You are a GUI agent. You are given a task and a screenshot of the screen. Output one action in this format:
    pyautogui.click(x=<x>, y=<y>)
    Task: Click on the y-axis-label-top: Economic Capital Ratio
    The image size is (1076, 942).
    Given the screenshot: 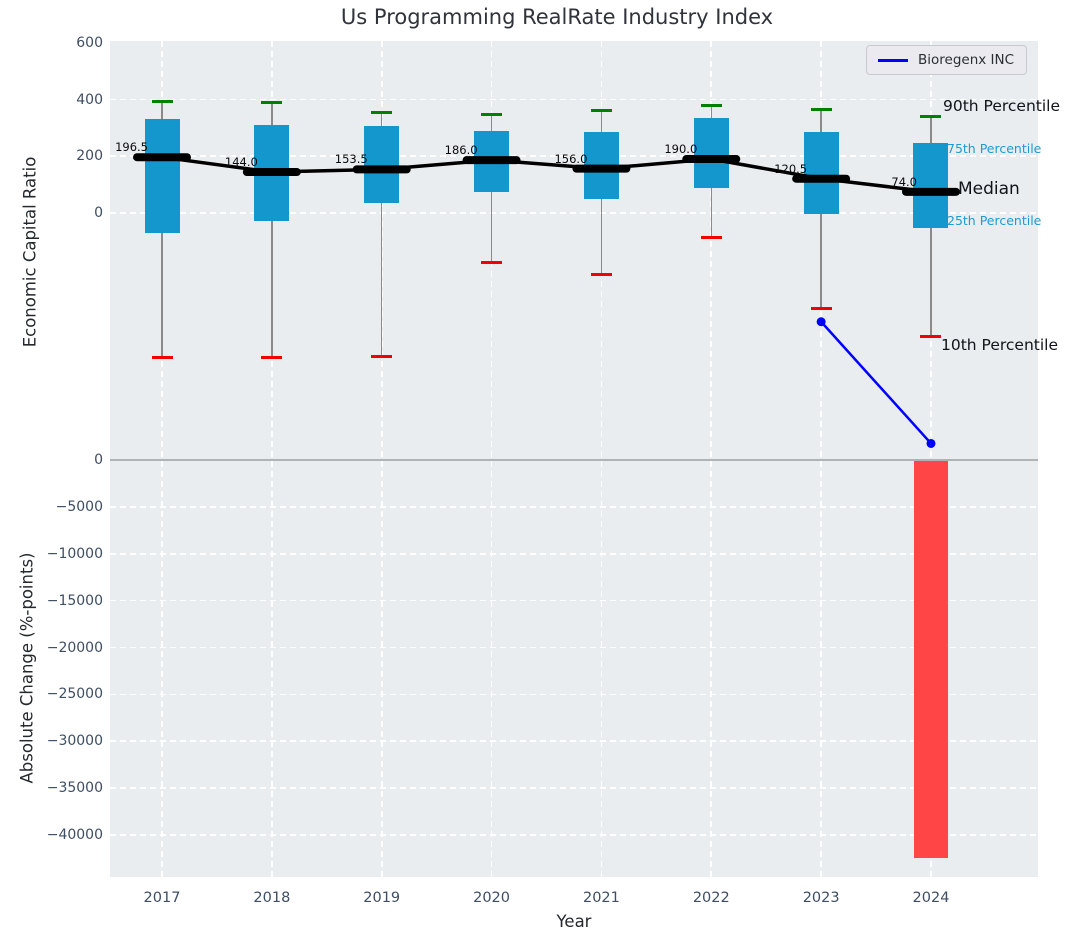 What is the action you would take?
    pyautogui.click(x=30, y=252)
    